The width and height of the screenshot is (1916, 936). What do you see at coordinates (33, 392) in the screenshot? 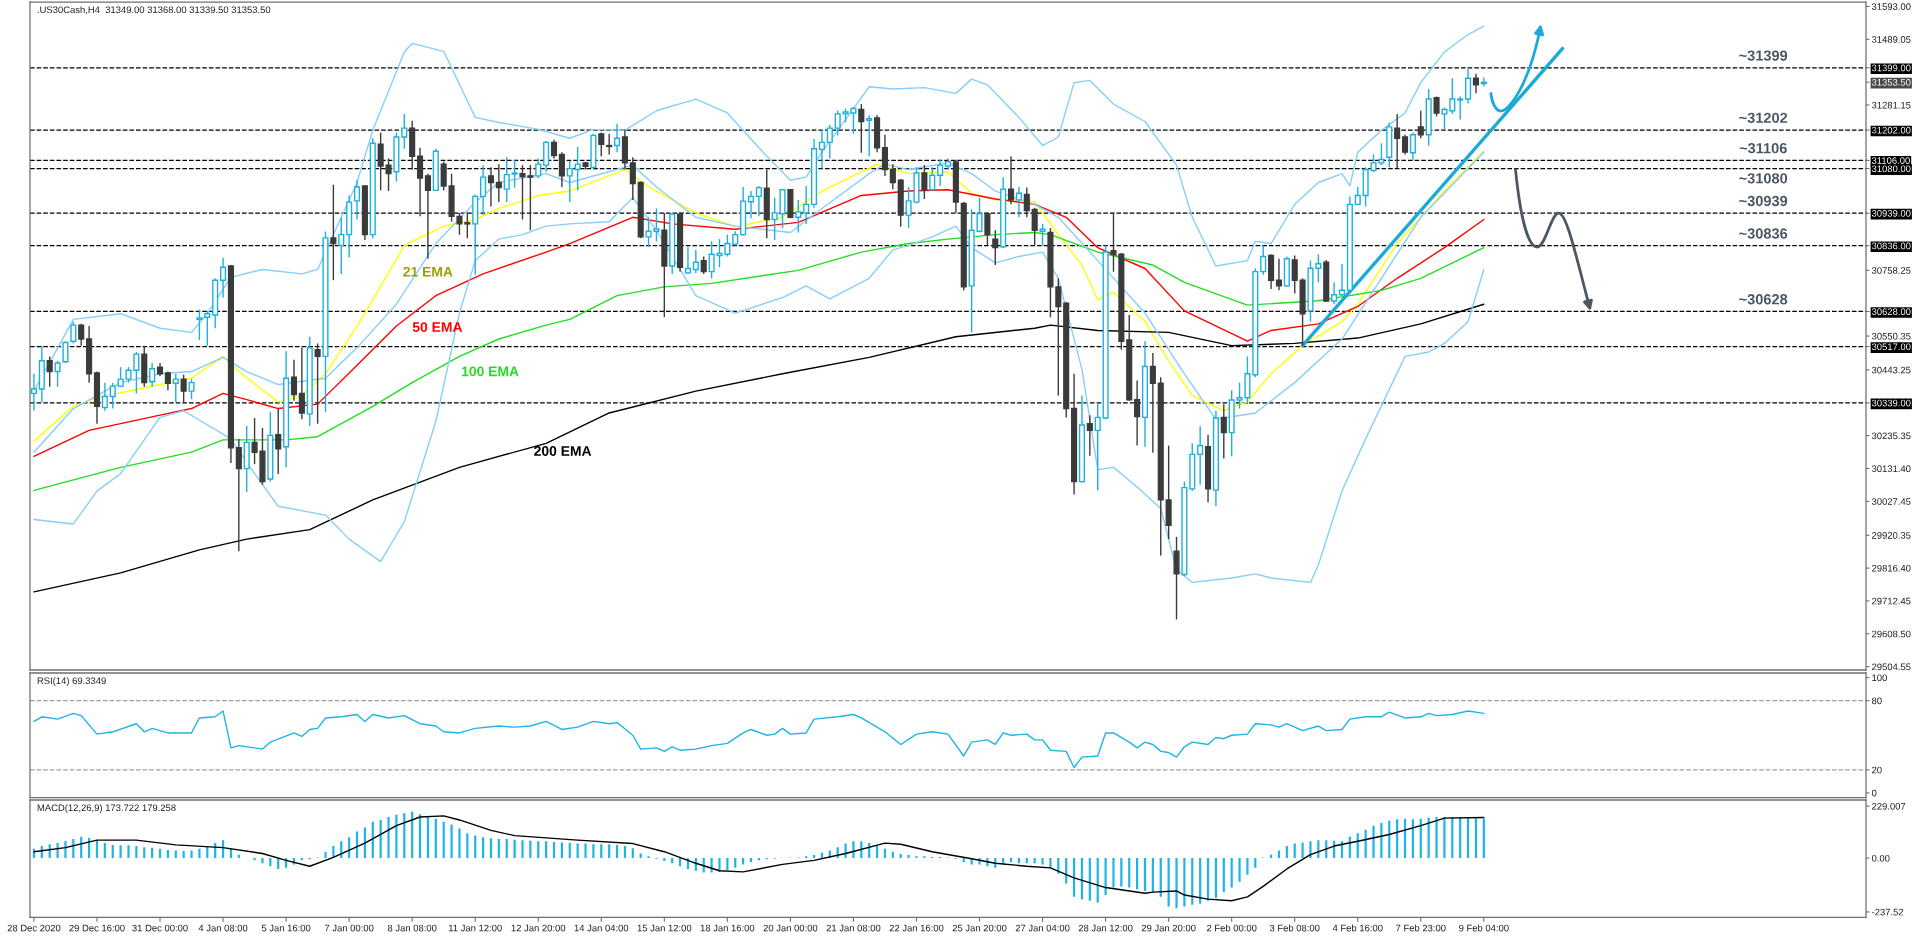
I see `candlestick` at bounding box center [33, 392].